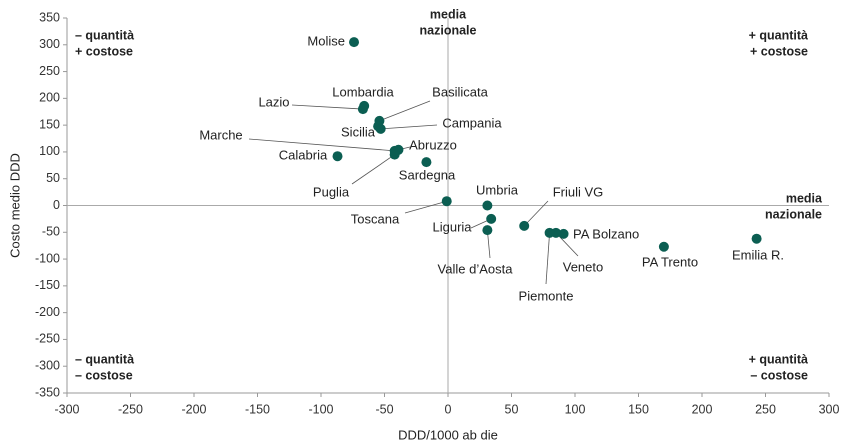  What do you see at coordinates (765, 409) in the screenshot?
I see `x-tick-label: 250` at bounding box center [765, 409].